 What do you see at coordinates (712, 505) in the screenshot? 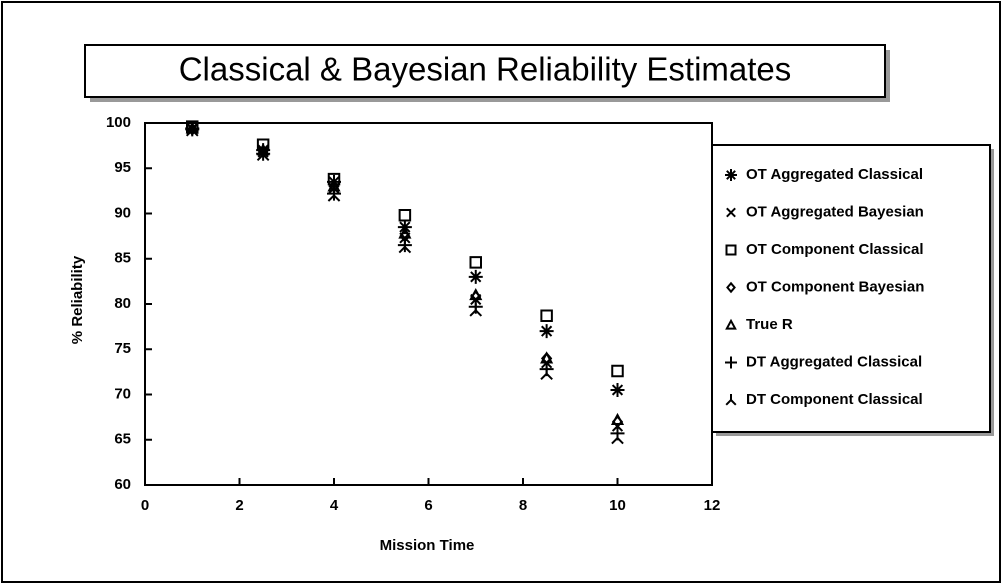
I see `x-tick-label: 12` at bounding box center [712, 505].